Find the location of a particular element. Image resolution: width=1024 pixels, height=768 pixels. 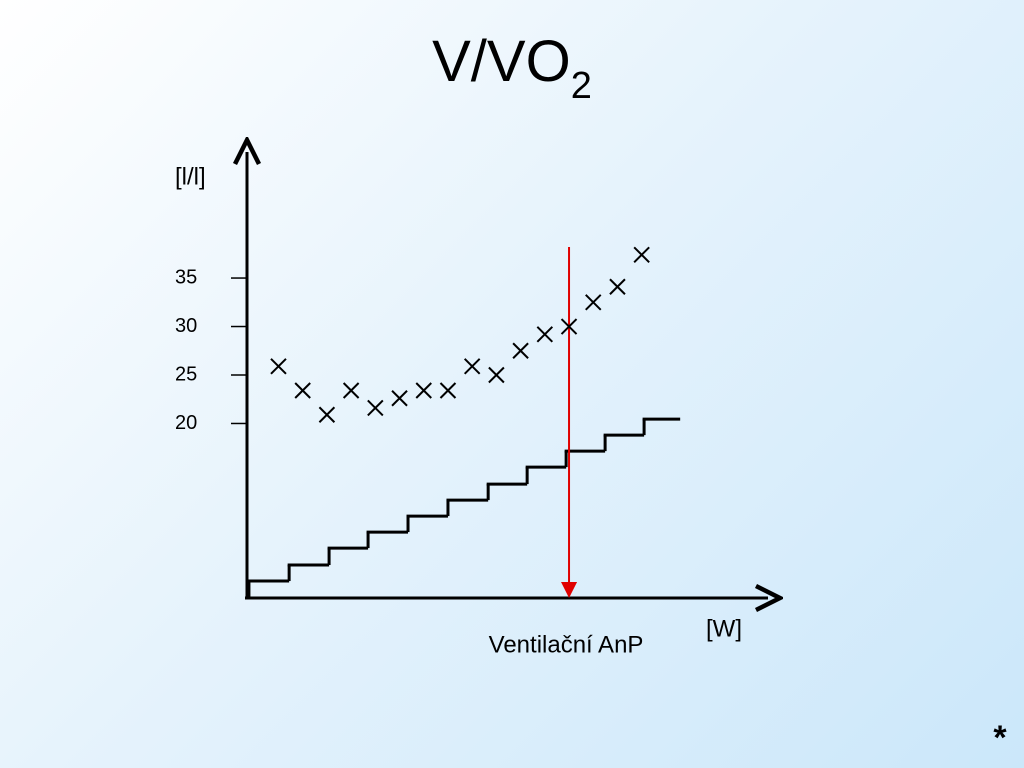

y-tick-label: 30 is located at coordinates (186, 326).